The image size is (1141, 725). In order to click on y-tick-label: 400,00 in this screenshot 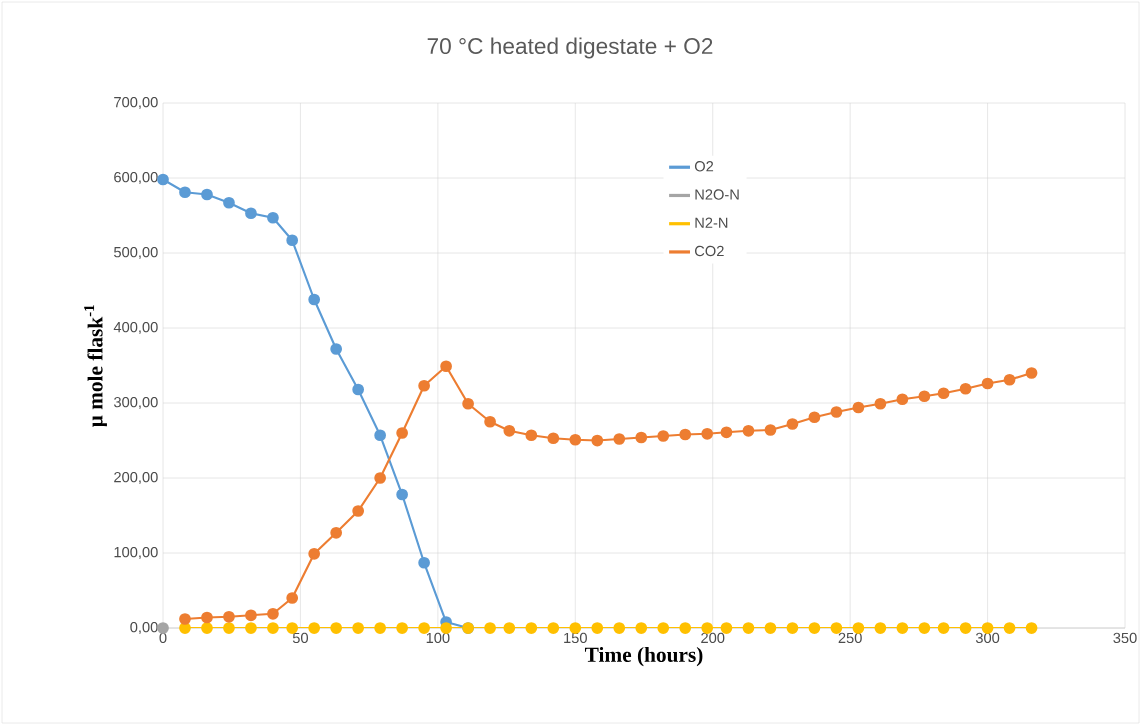, I will do `click(135, 328)`.